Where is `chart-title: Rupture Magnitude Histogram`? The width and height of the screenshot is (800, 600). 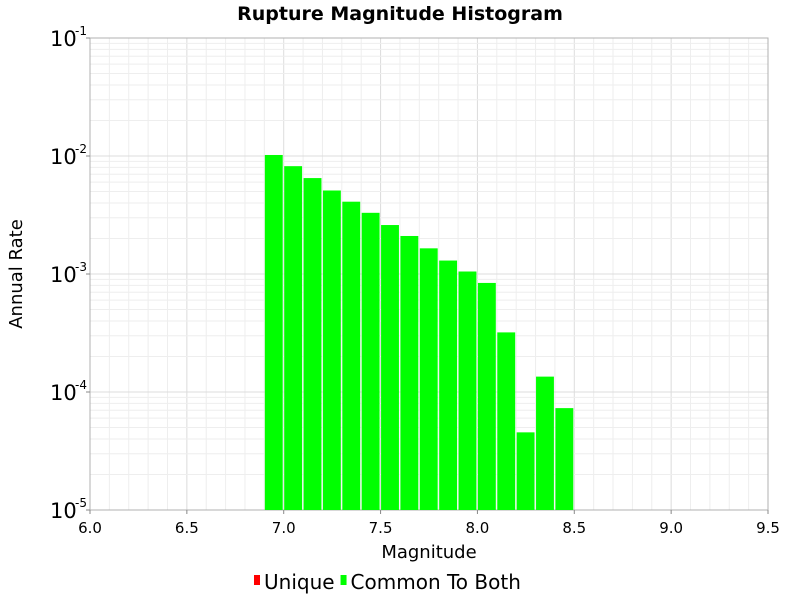 chart-title: Rupture Magnitude Histogram is located at coordinates (400, 14).